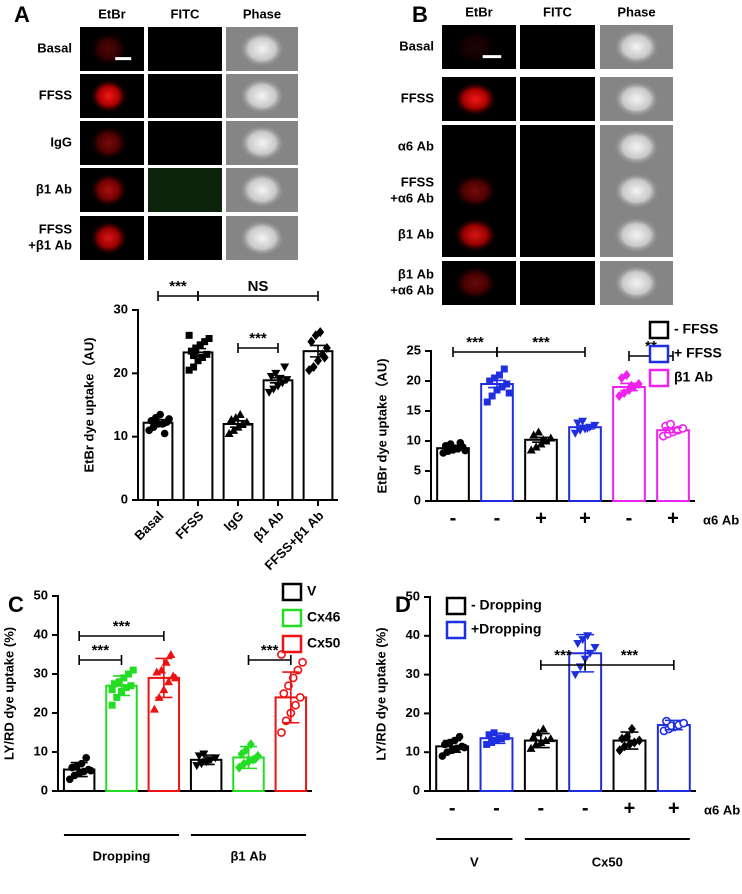  Describe the element at coordinates (324, 643) in the screenshot. I see `legend-label: Cx50` at that location.